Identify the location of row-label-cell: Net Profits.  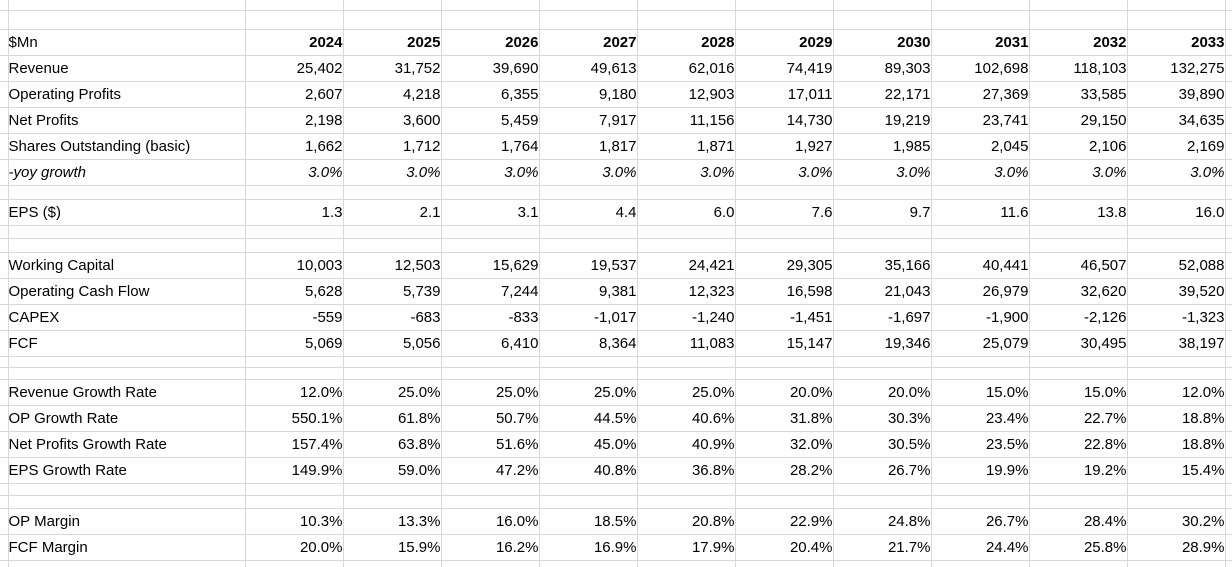
(127, 120).